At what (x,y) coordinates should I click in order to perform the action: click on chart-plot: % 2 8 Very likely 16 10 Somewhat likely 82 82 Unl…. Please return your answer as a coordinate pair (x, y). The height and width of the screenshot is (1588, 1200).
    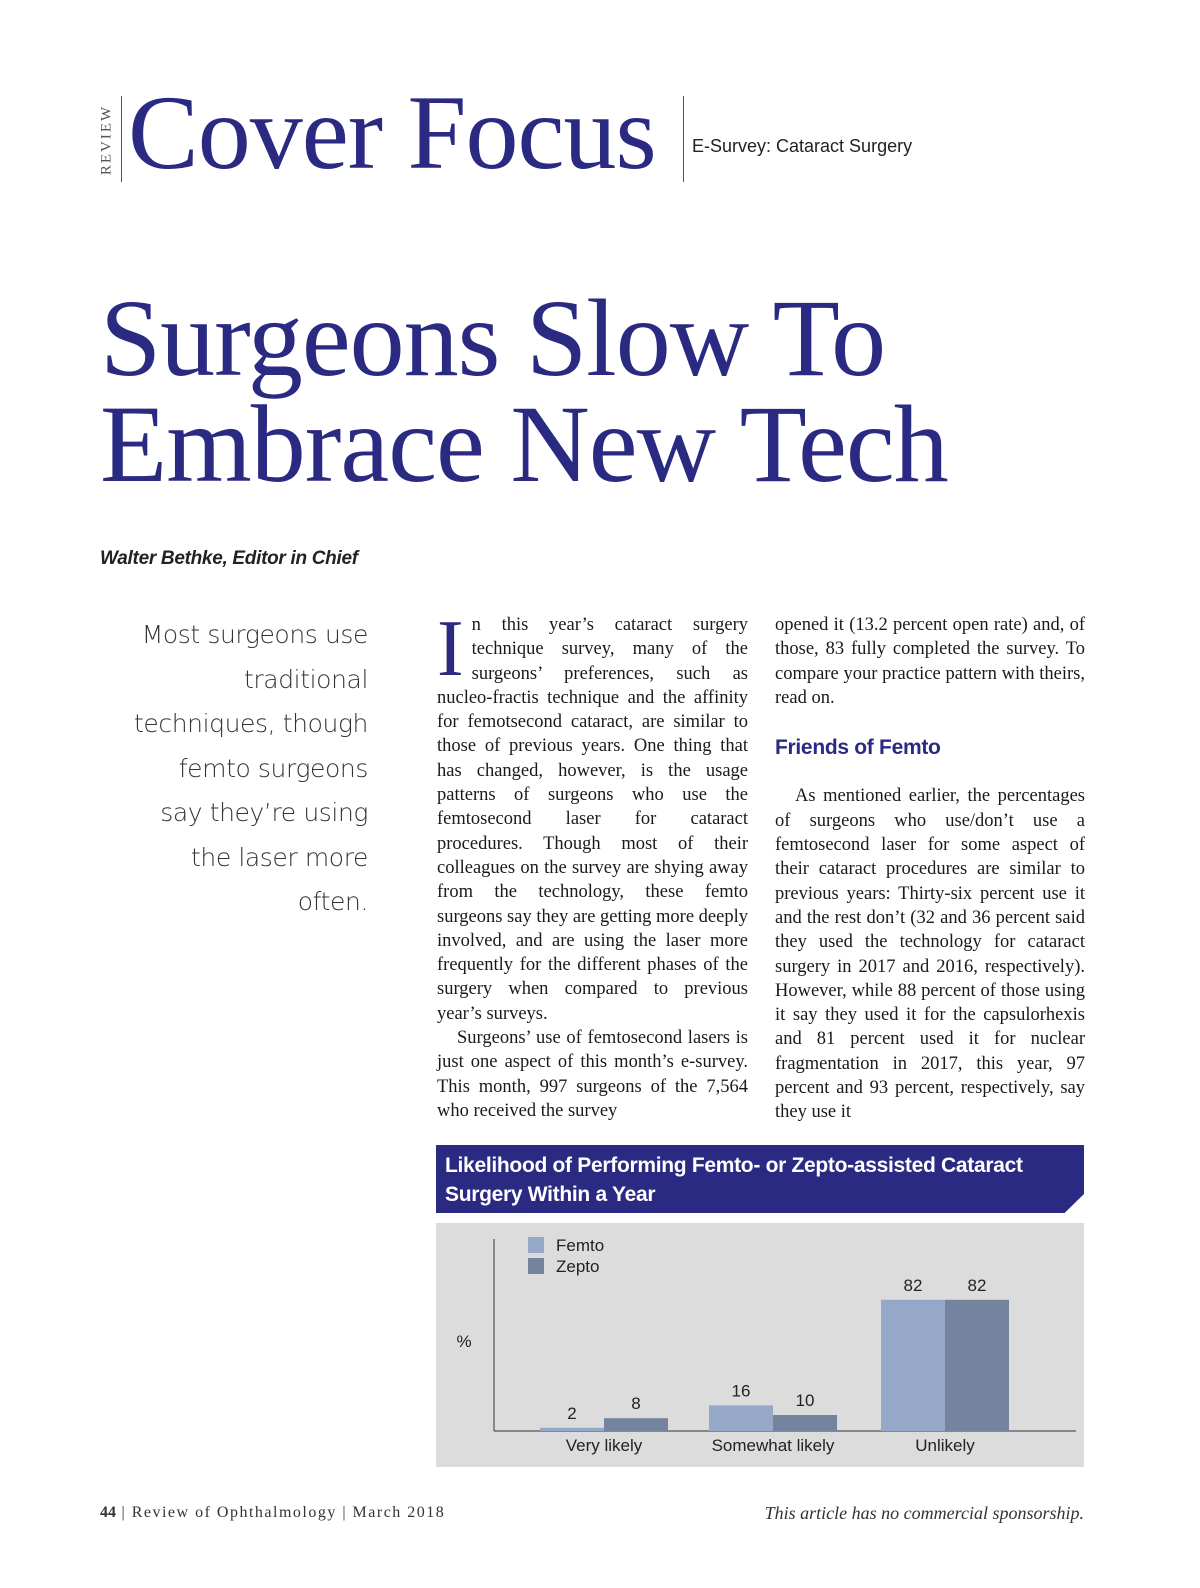
    Looking at the image, I should click on (766, 1345).